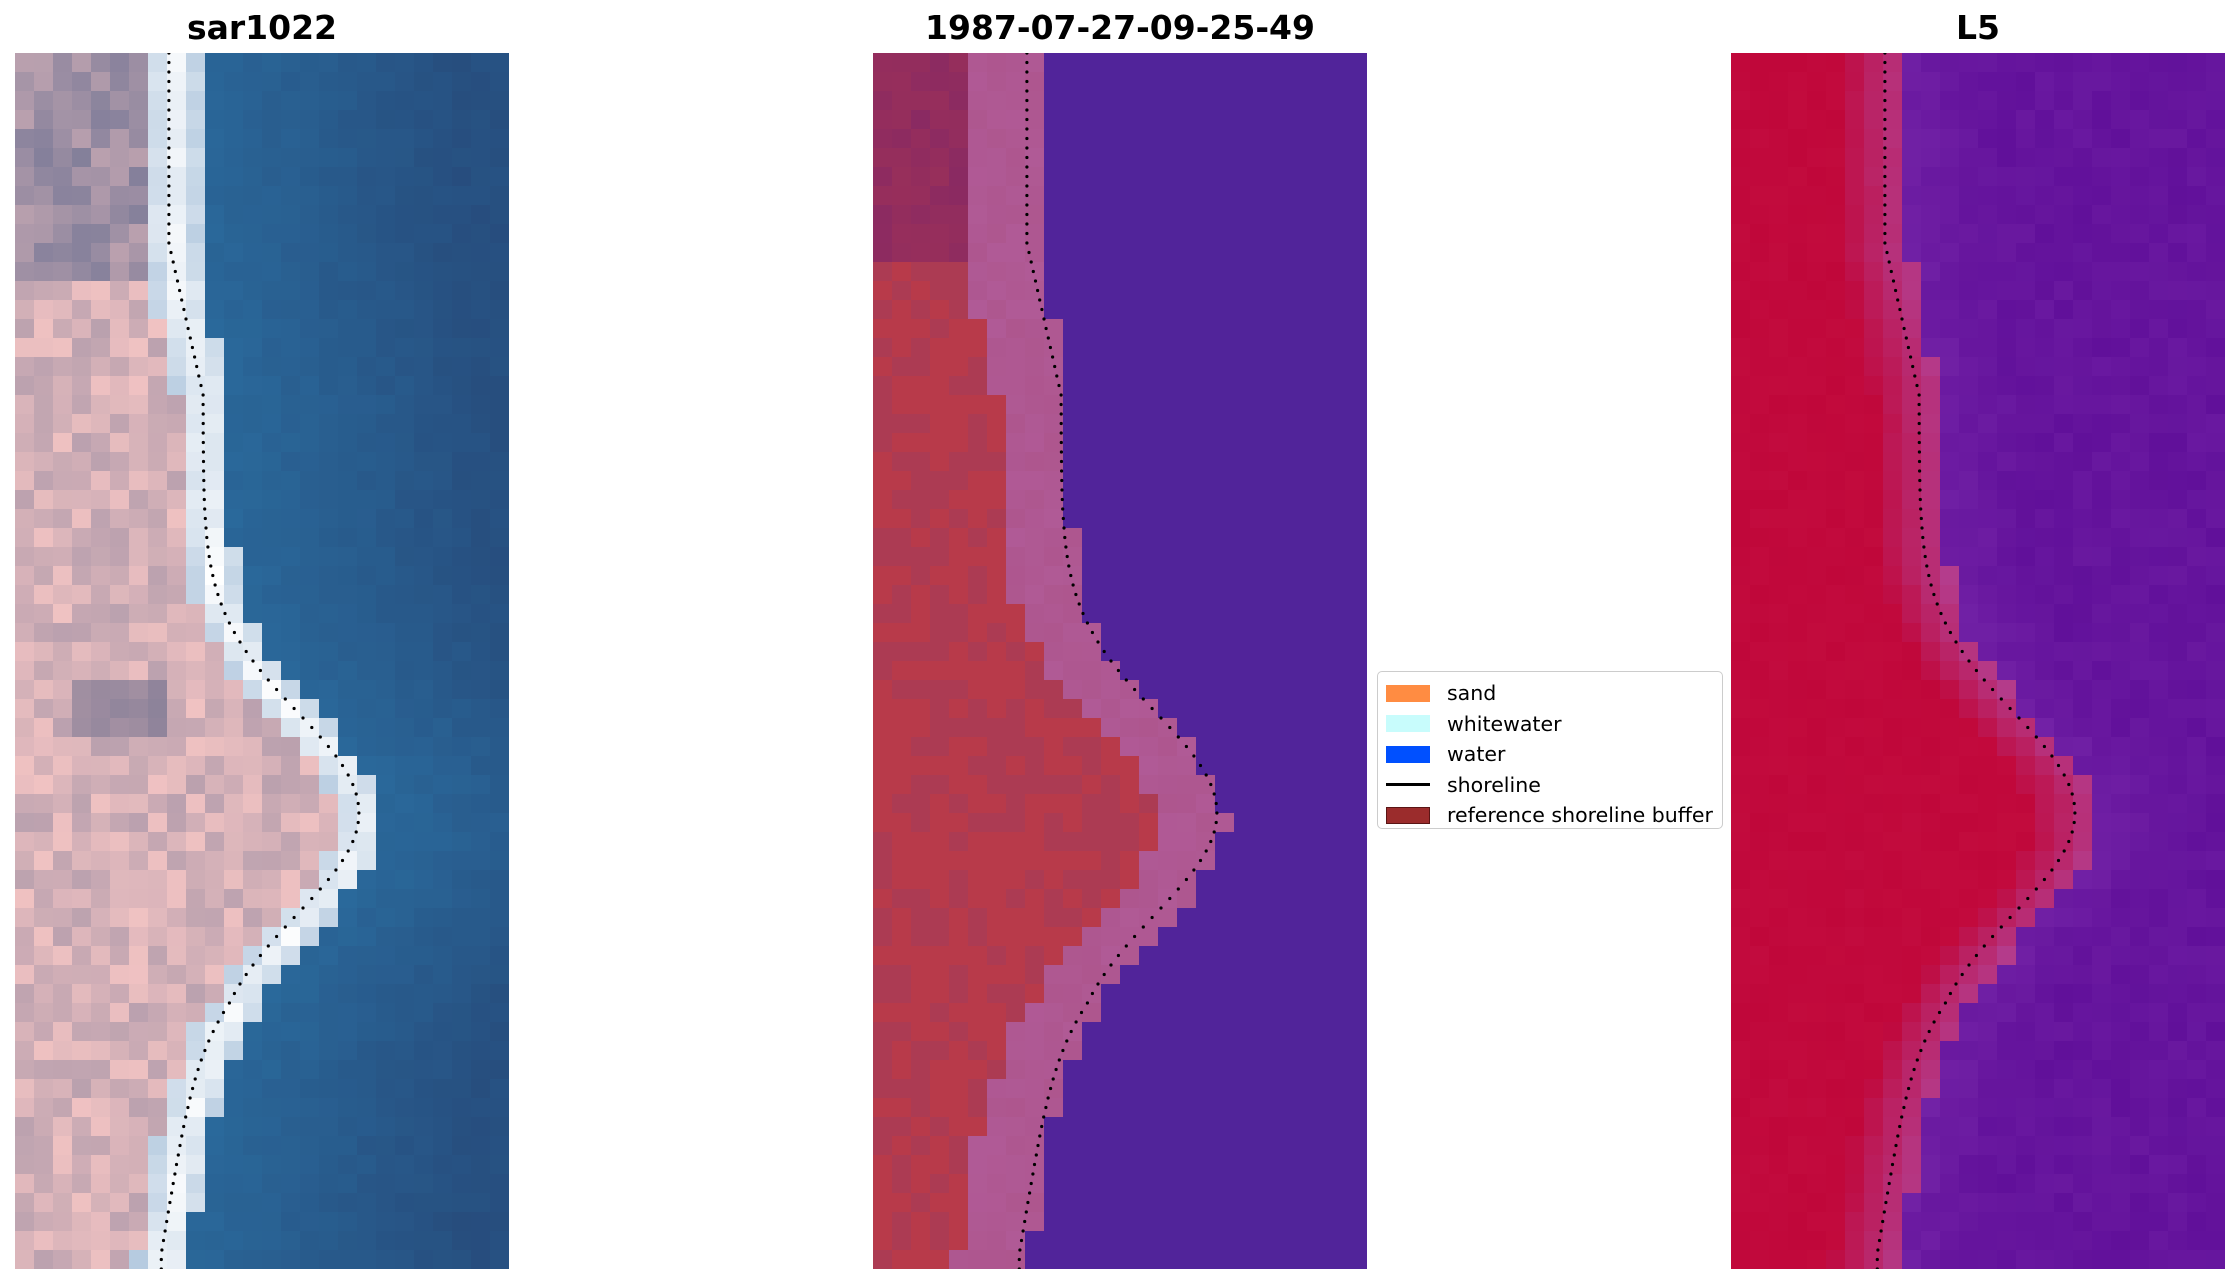 Image resolution: width=2238 pixels, height=1283 pixels. Describe the element at coordinates (1408, 754) in the screenshot. I see `water-swatch` at that location.